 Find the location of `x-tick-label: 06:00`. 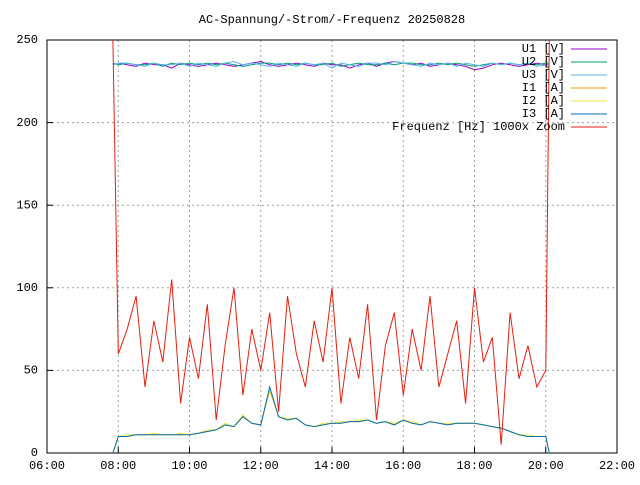

x-tick-label: 06:00 is located at coordinates (47, 466).